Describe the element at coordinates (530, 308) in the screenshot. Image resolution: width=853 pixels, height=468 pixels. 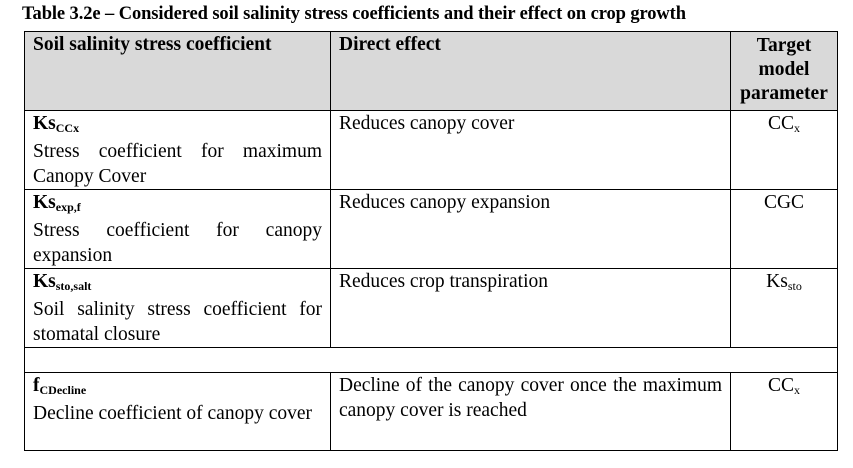
I see `direct-effect-cell: Reduces crop transpiration` at that location.